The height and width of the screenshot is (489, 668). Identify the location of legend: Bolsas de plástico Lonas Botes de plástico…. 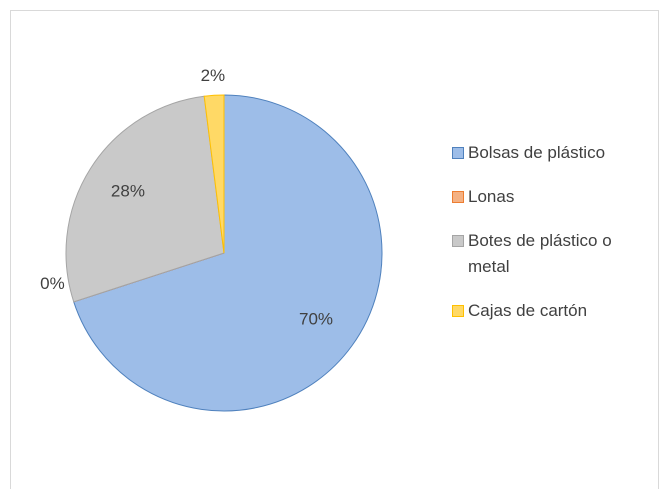
(552, 232).